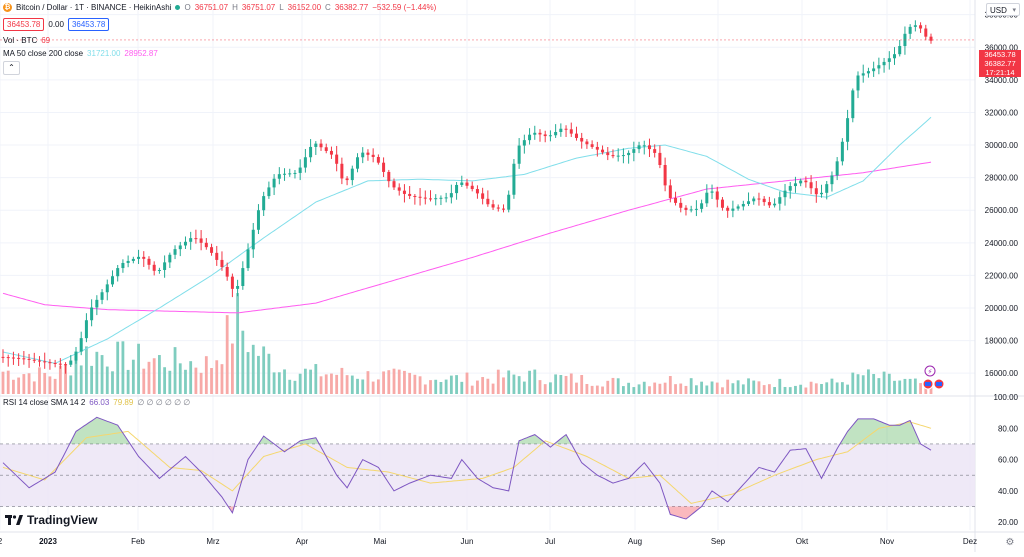 This screenshot has height=557, width=1024. I want to click on close-value: 36382.77, so click(351, 7).